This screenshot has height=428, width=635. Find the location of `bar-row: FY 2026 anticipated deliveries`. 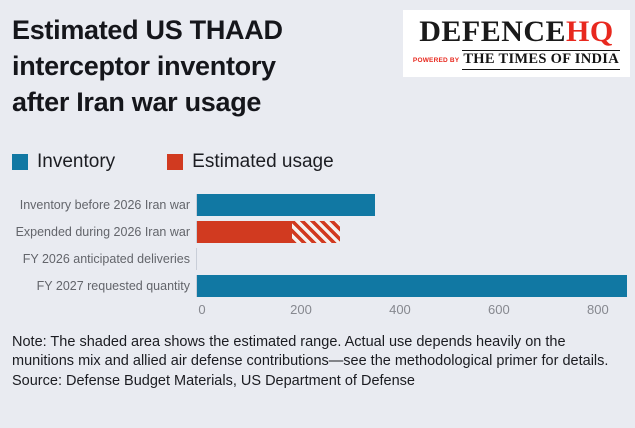

bar-row: FY 2026 anticipated deliveries is located at coordinates (317, 259).